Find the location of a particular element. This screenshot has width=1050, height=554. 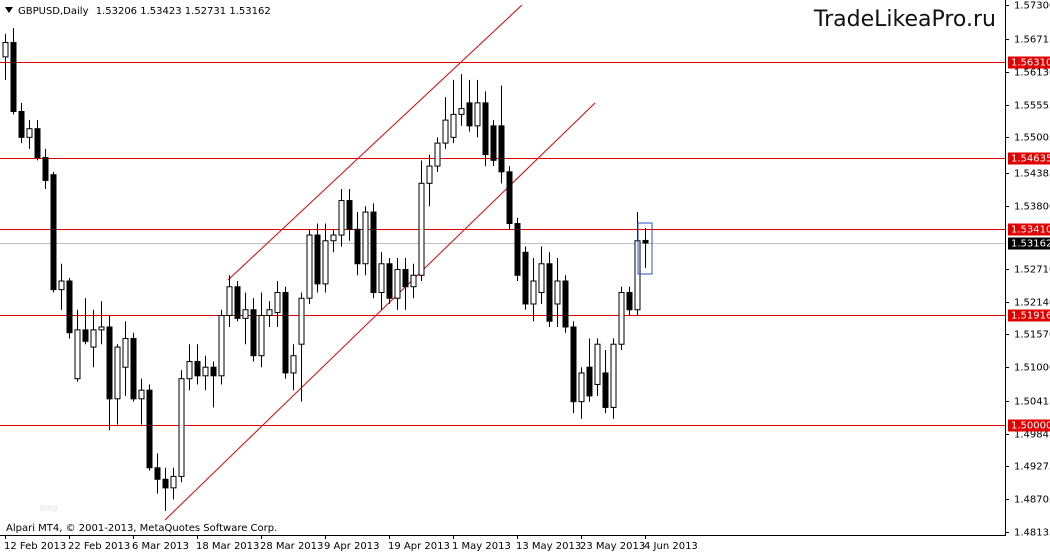

x-tick-label: 9 Apr 2013 is located at coordinates (351, 546).